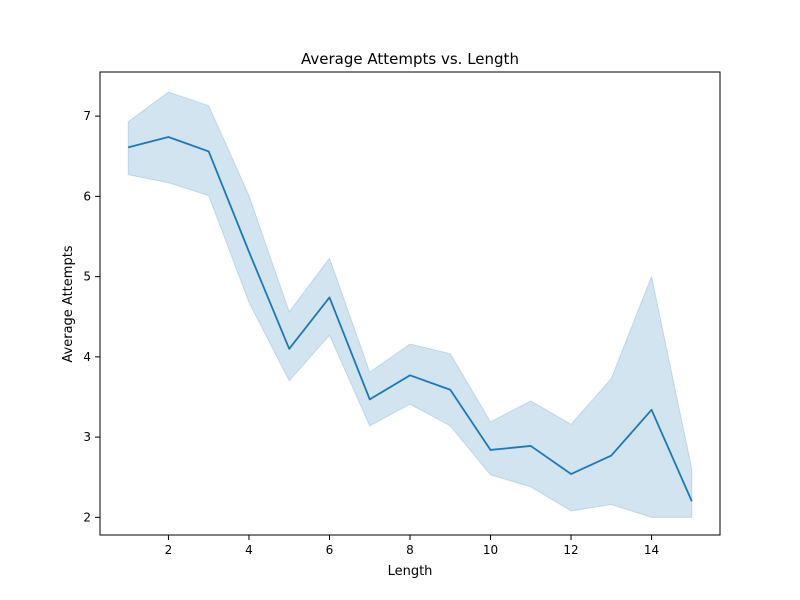 The height and width of the screenshot is (600, 800). Describe the element at coordinates (410, 571) in the screenshot. I see `x-axis-label: Length` at that location.